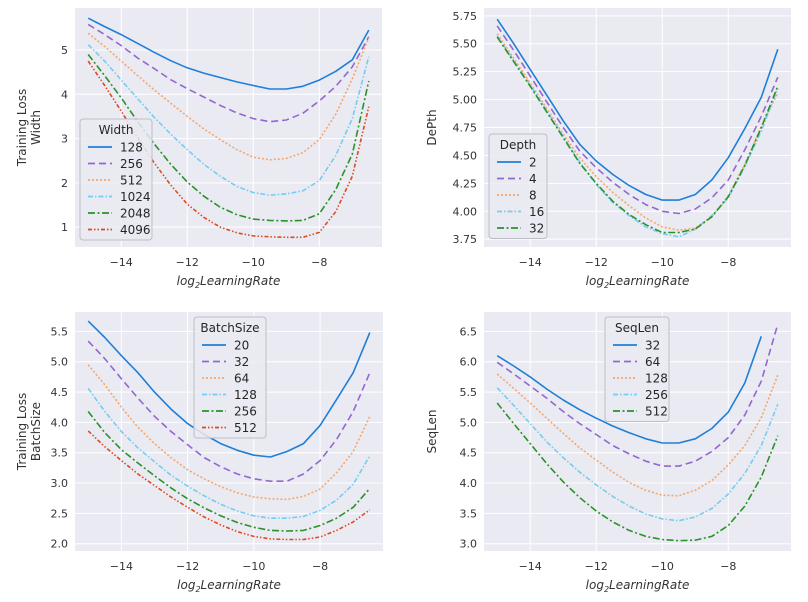  Describe the element at coordinates (29, 432) in the screenshot. I see `y-axis-label: Training LossBatchSize` at that location.